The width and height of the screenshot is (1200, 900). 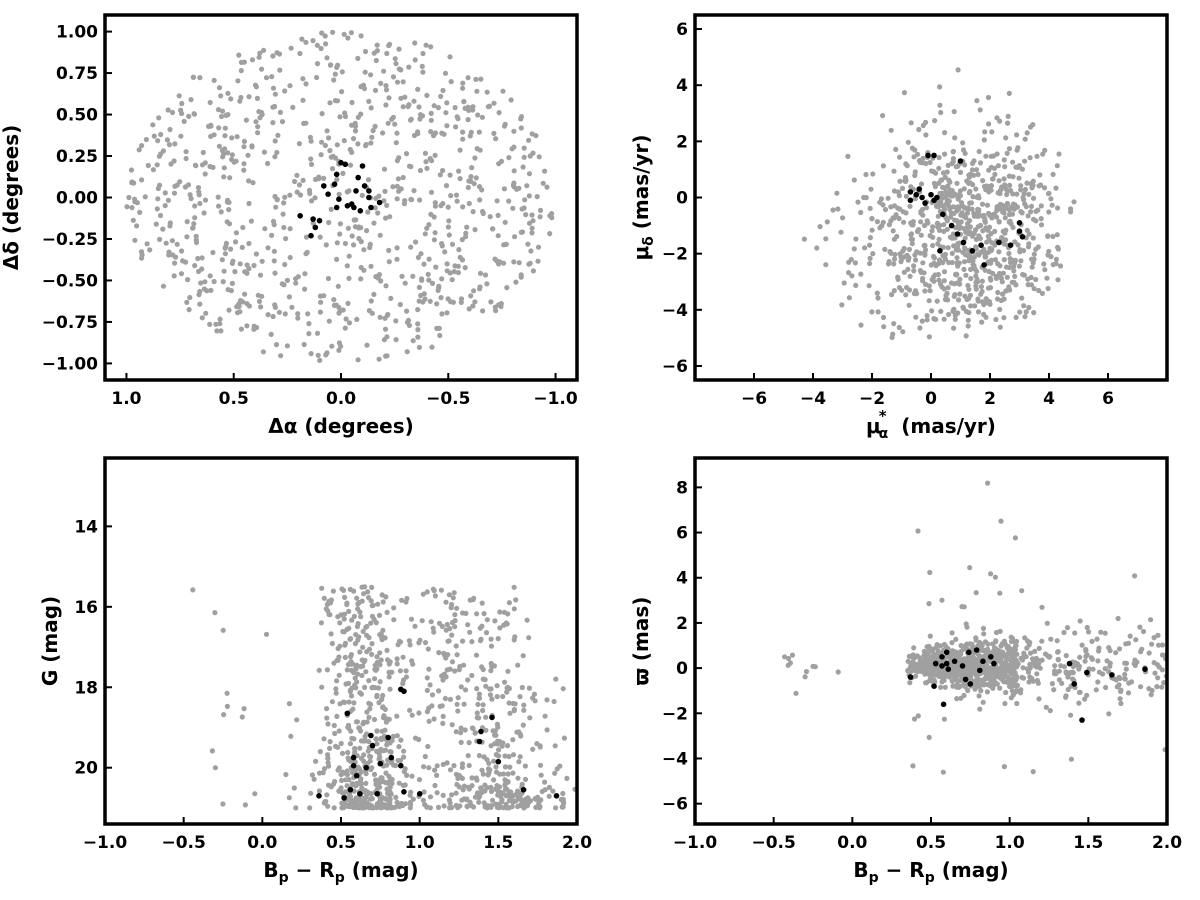 What do you see at coordinates (577, 843) in the screenshot?
I see `x-tick-label: 2.0` at bounding box center [577, 843].